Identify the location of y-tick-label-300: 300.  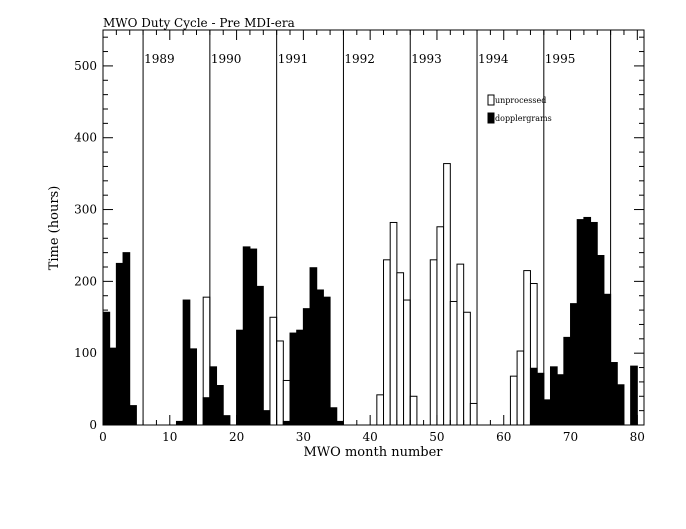
(85, 210).